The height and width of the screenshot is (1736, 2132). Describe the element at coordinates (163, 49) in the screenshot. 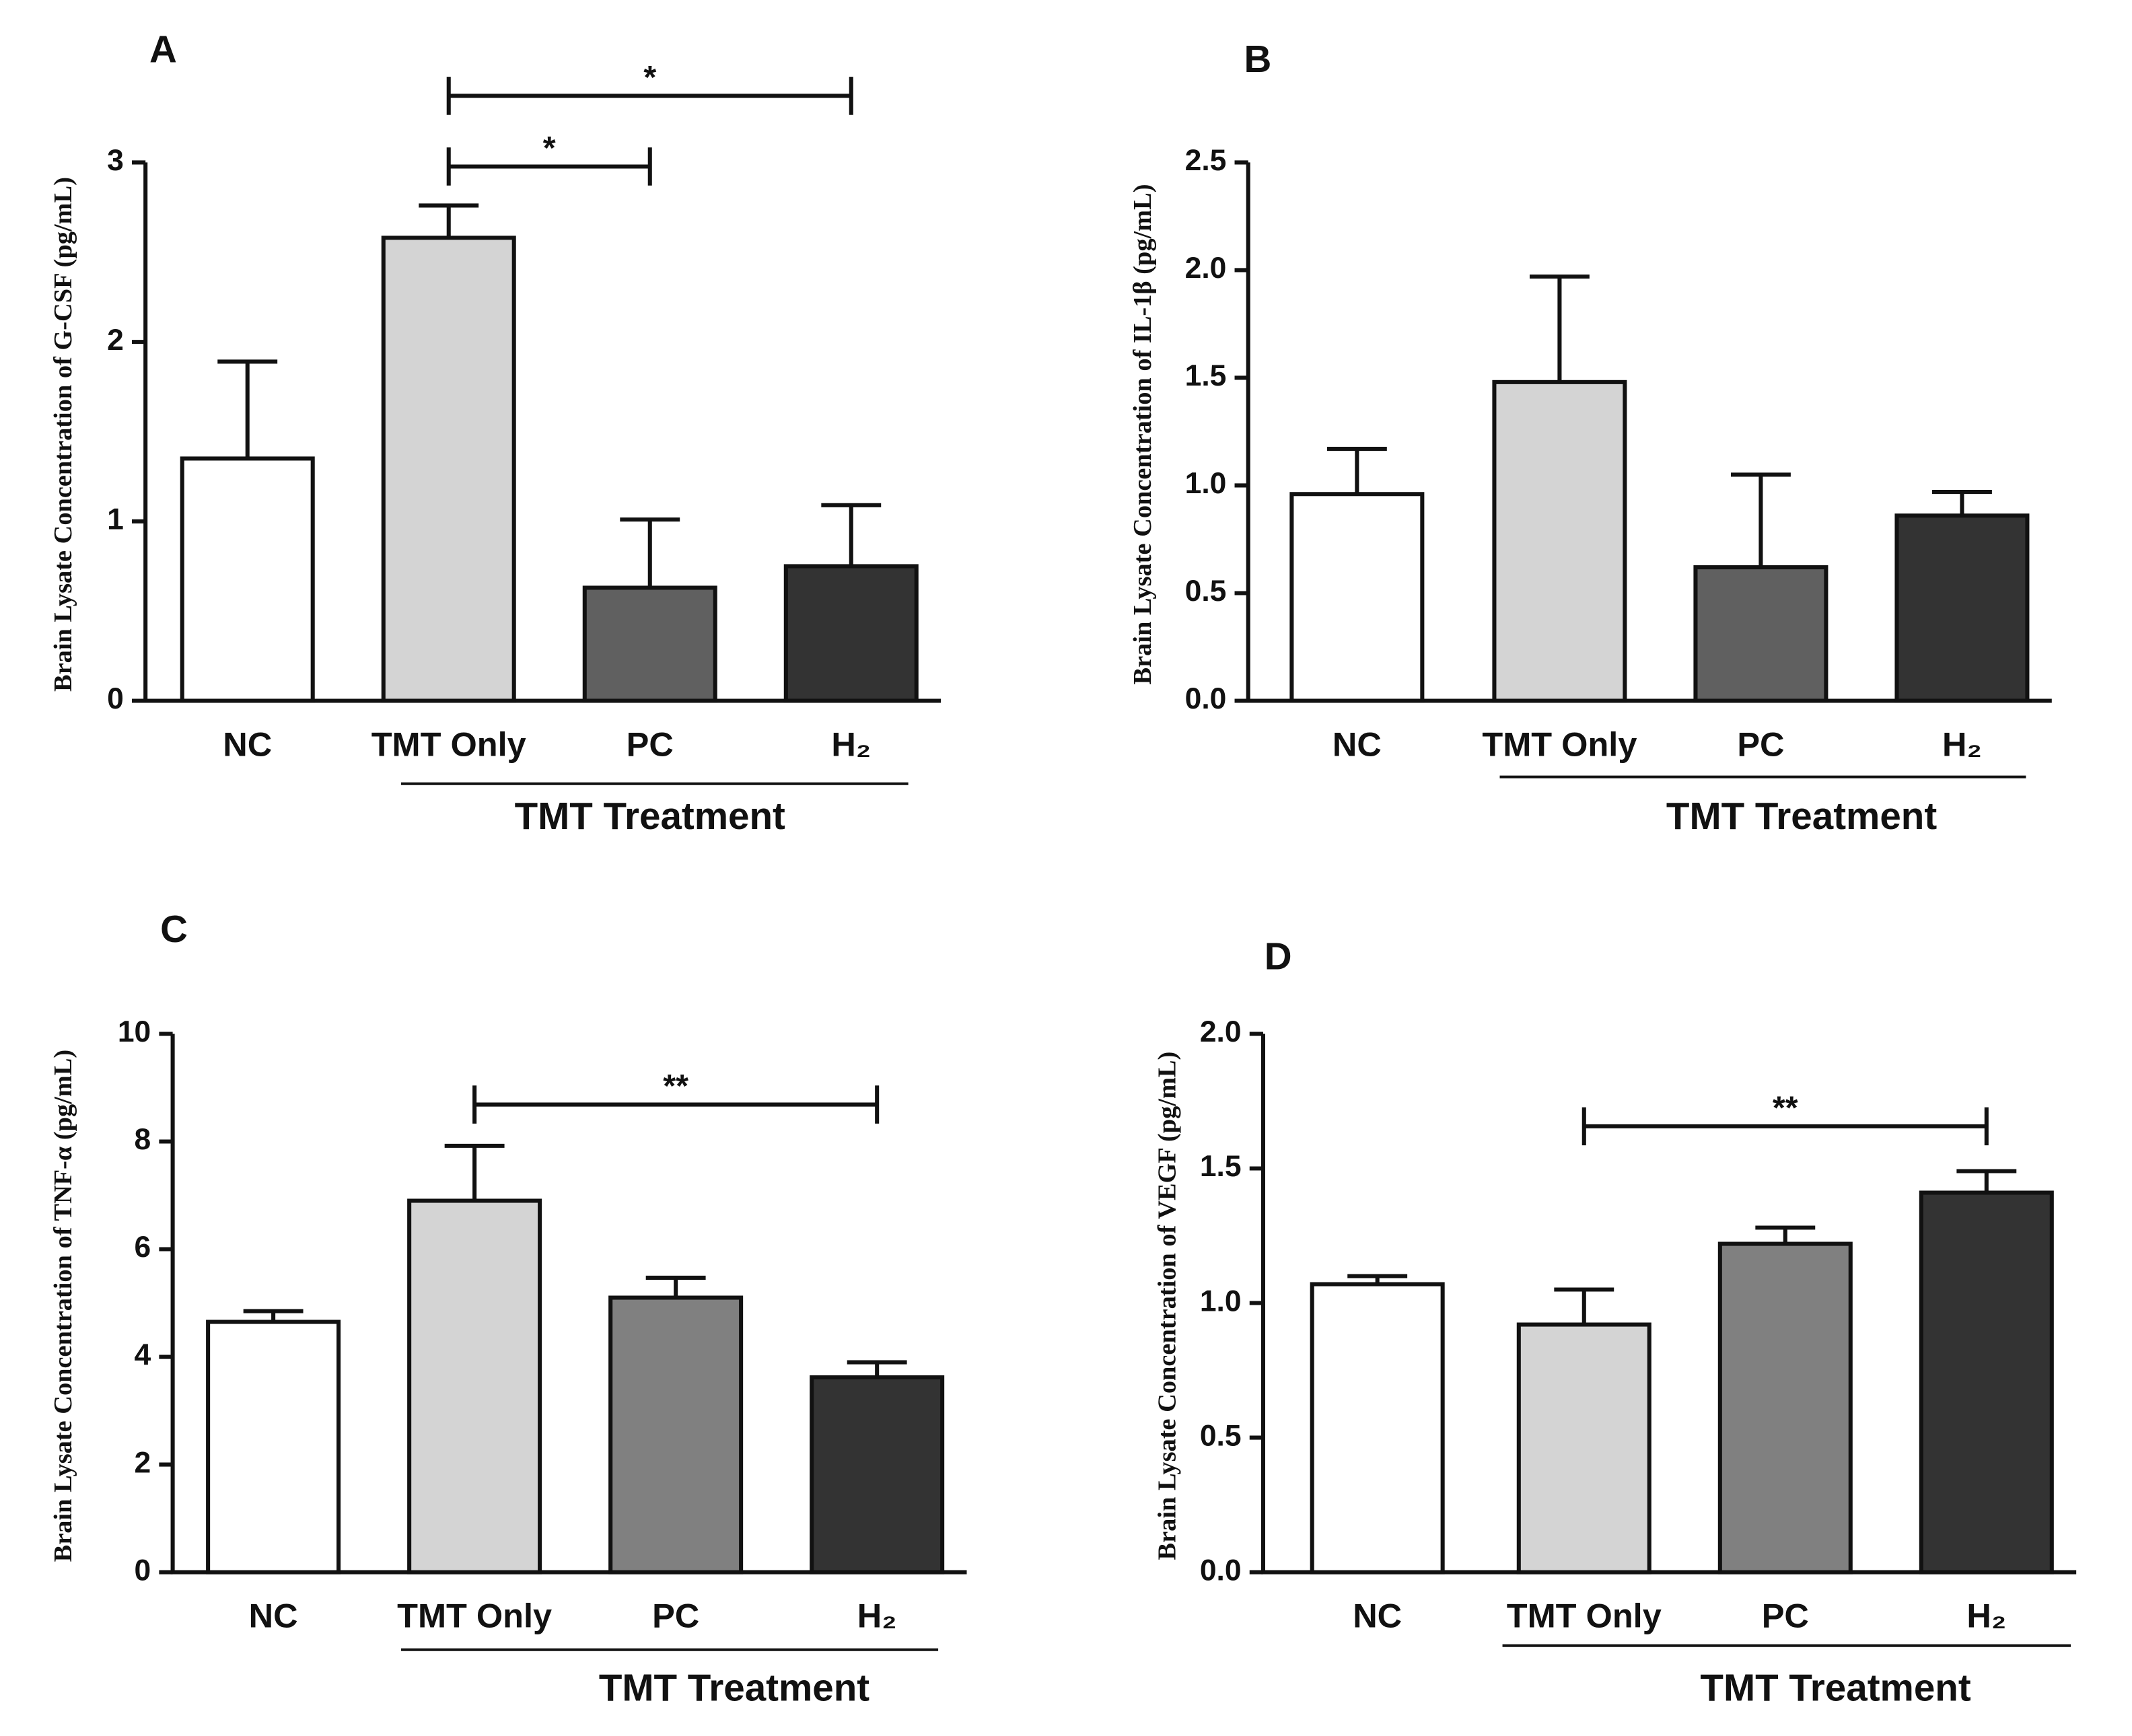

I see `panel-letter: A` at that location.